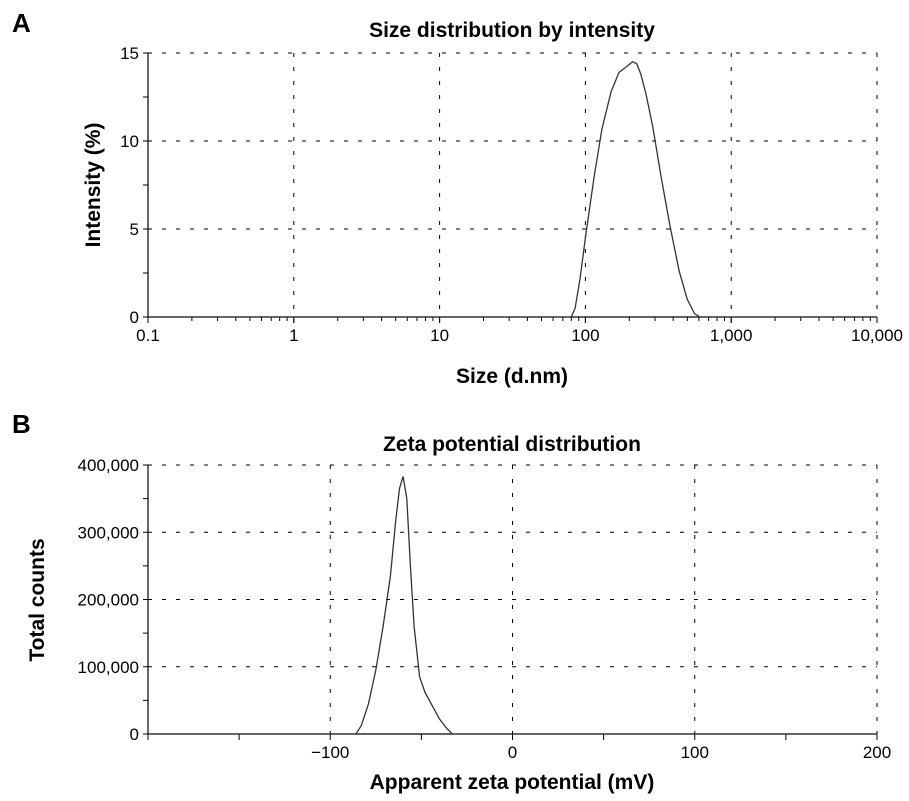 This screenshot has height=801, width=909. Describe the element at coordinates (293, 335) in the screenshot. I see `x-tick-label: 1` at that location.